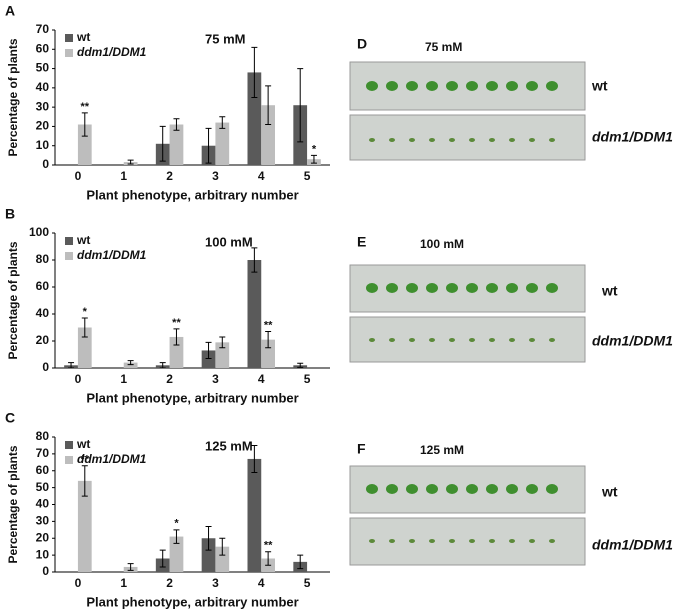 The height and width of the screenshot is (612, 685). Describe the element at coordinates (511, 98) in the screenshot. I see `photo-d: D 75 mM wt ddm1/DDM1` at that location.